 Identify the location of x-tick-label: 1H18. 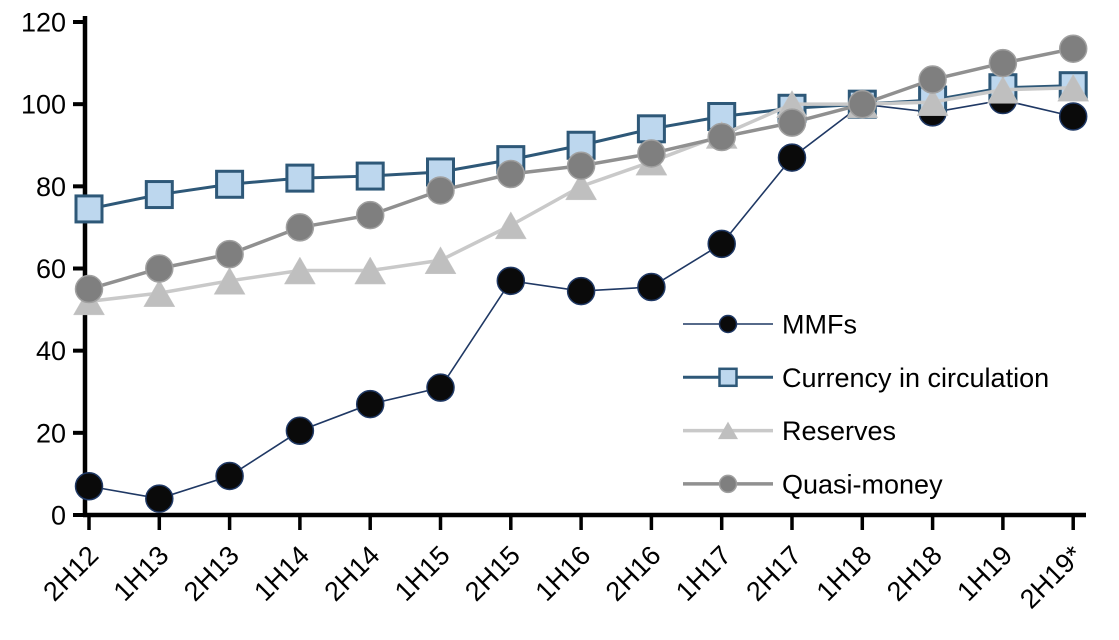
(844, 573).